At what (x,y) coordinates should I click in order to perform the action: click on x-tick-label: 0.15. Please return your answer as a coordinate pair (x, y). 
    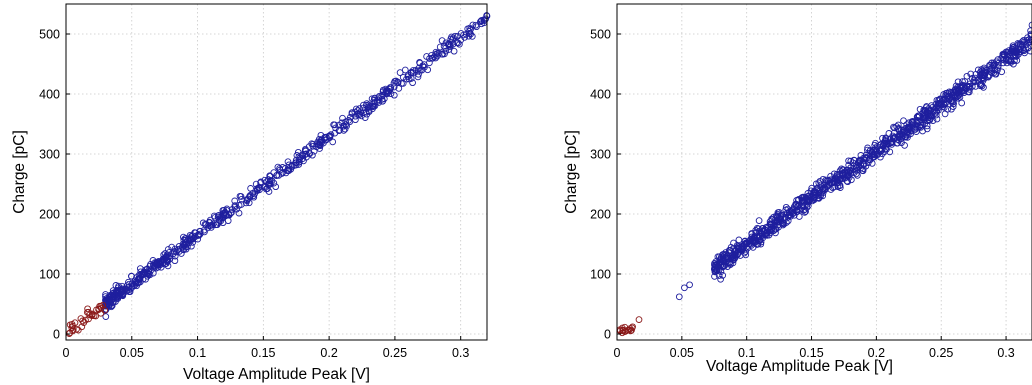
    Looking at the image, I should click on (811, 353).